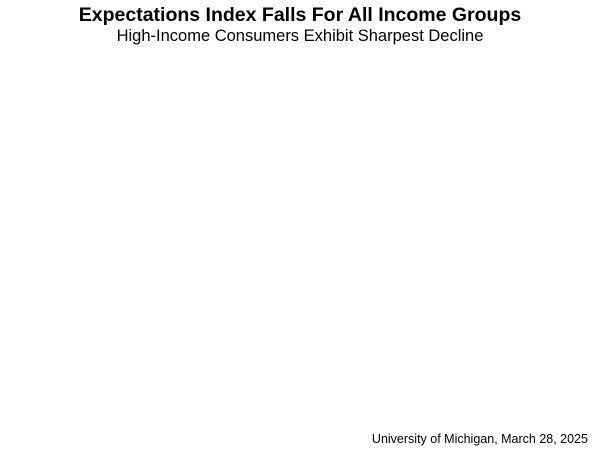 The width and height of the screenshot is (600, 453). Describe the element at coordinates (479, 439) in the screenshot. I see `source-note: University of Michigan, March 28, 2025` at that location.